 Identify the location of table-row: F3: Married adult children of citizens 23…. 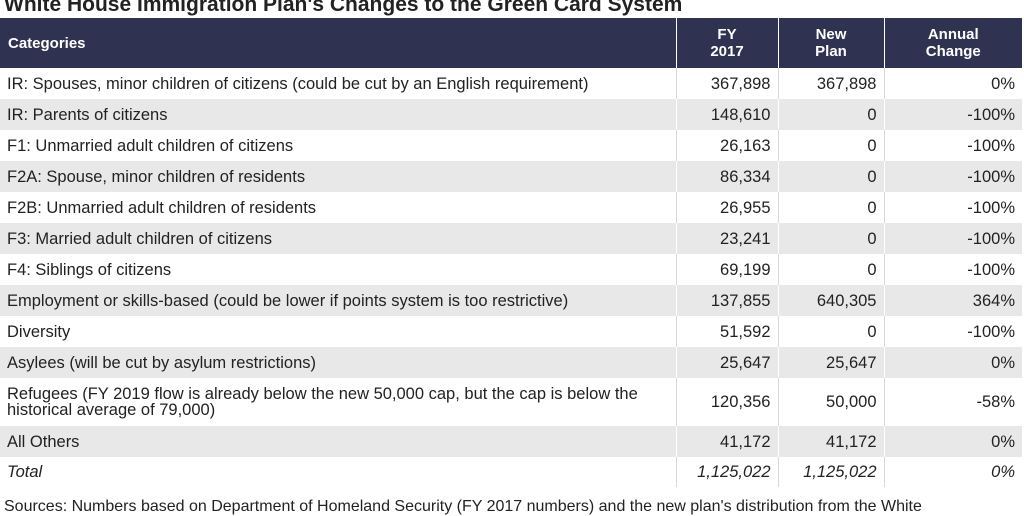
(511, 238).